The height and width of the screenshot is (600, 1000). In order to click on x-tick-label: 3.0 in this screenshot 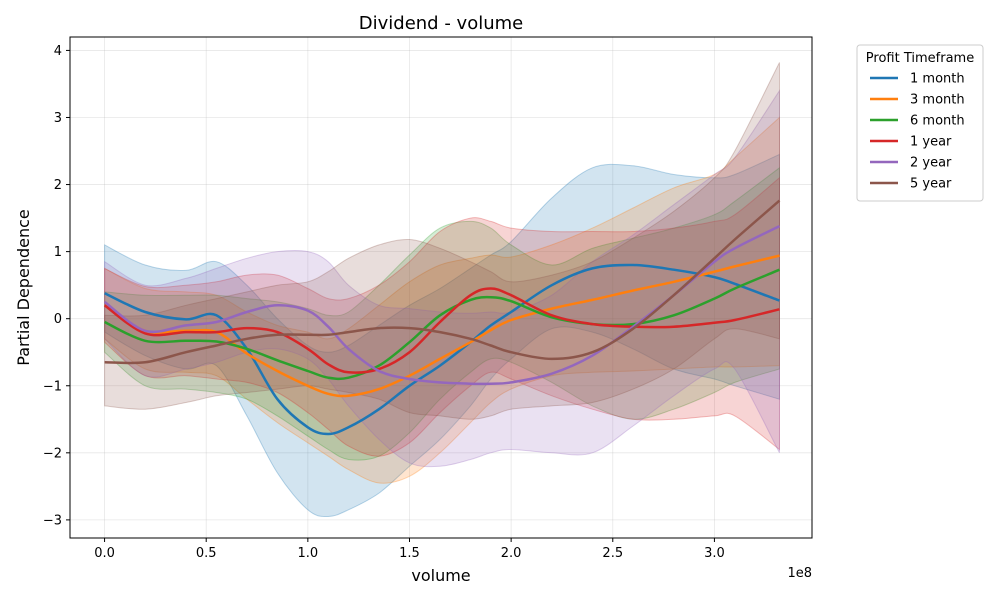, I will do `click(714, 553)`.